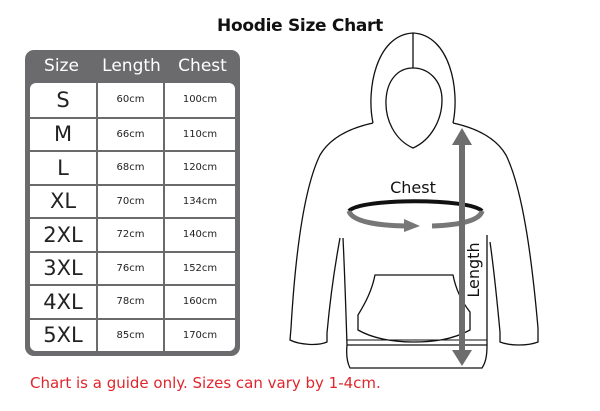 Image resolution: width=600 pixels, height=411 pixels. I want to click on table-row: L 68cm 120cm, so click(132, 167).